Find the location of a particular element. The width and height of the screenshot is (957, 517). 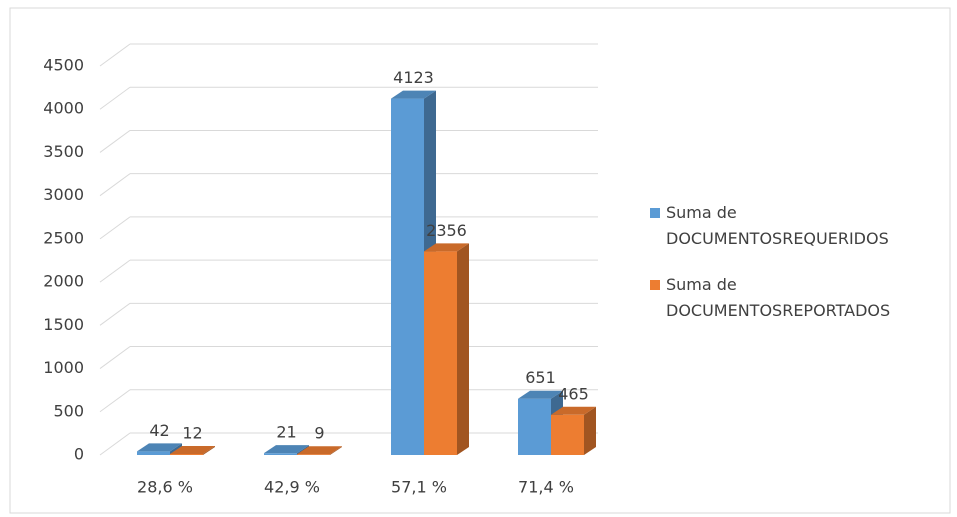

legend-entry: Suma de DOCUMENTOSREQUERIDOS is located at coordinates (769, 226).